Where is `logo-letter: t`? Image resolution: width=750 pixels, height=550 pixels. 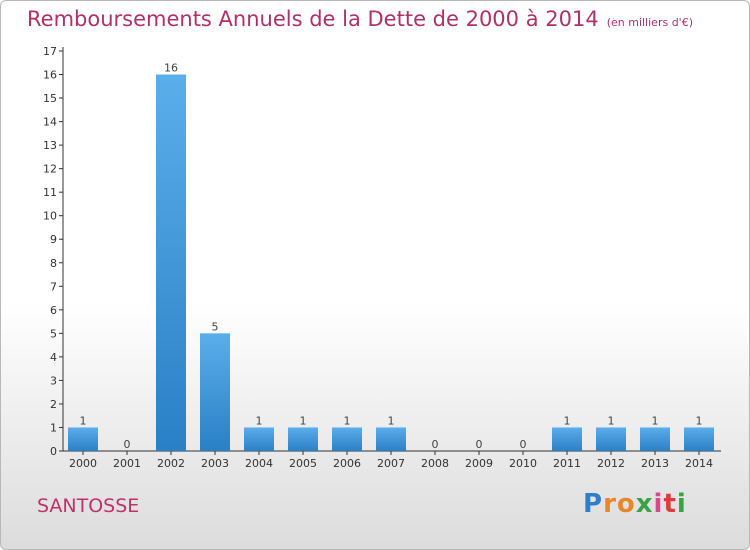 logo-letter: t is located at coordinates (670, 504).